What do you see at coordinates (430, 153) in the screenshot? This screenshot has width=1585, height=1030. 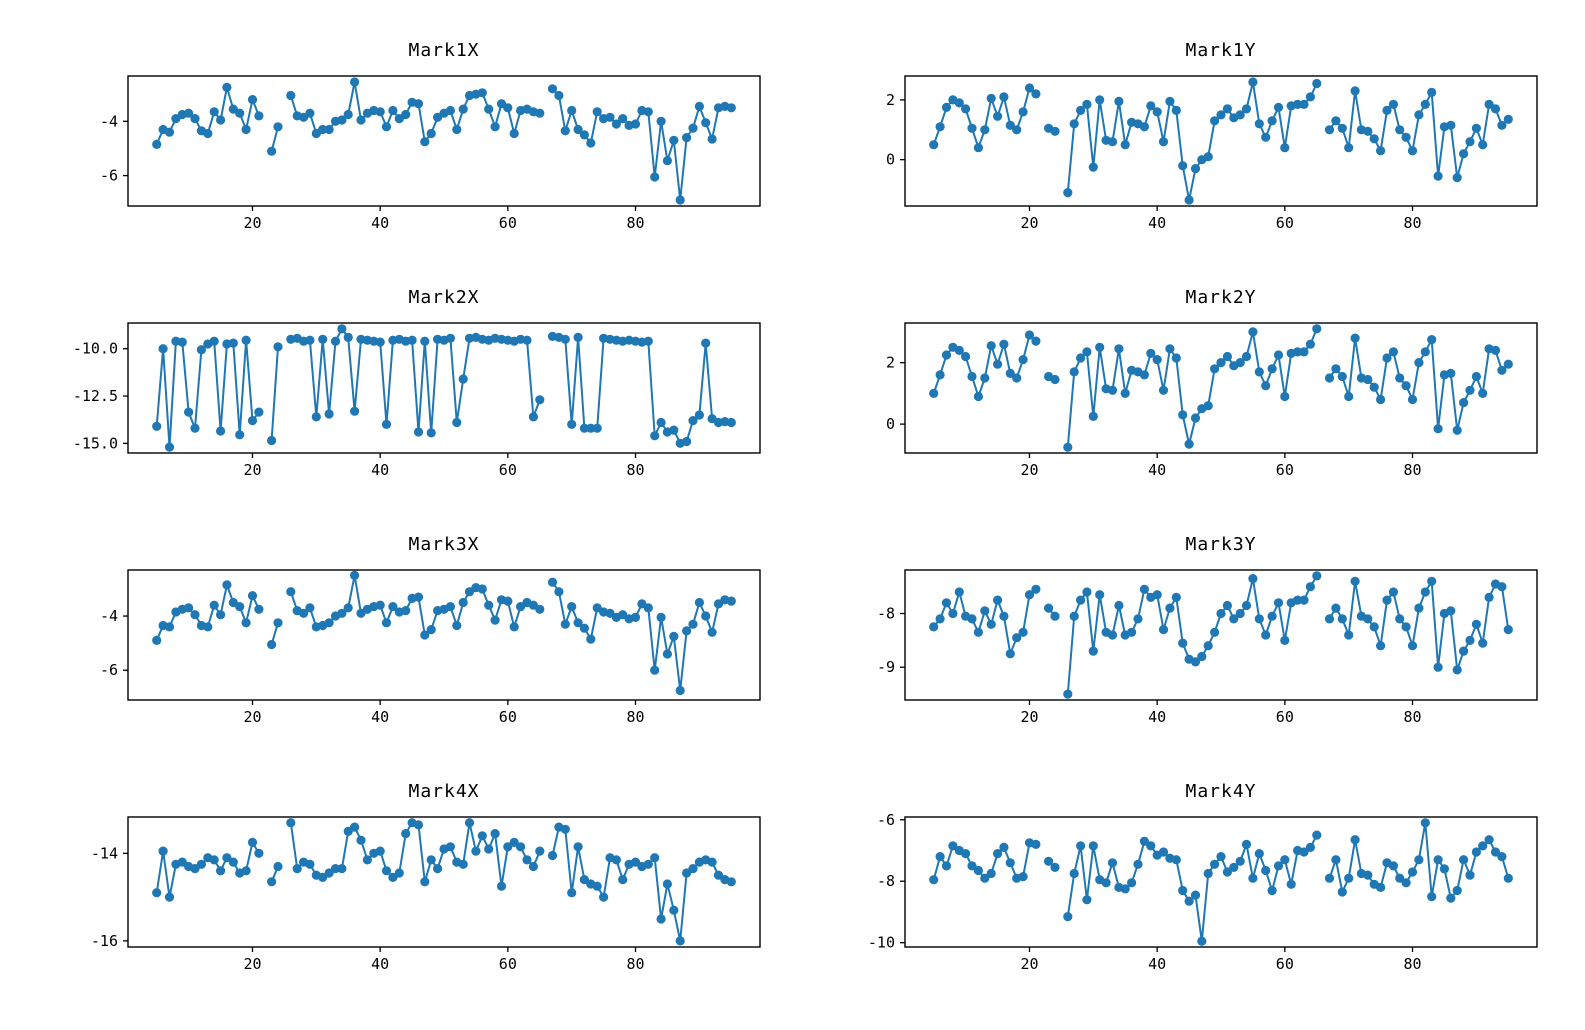 I see `mark1x-plot: 20 40 60 80 -4 -6` at bounding box center [430, 153].